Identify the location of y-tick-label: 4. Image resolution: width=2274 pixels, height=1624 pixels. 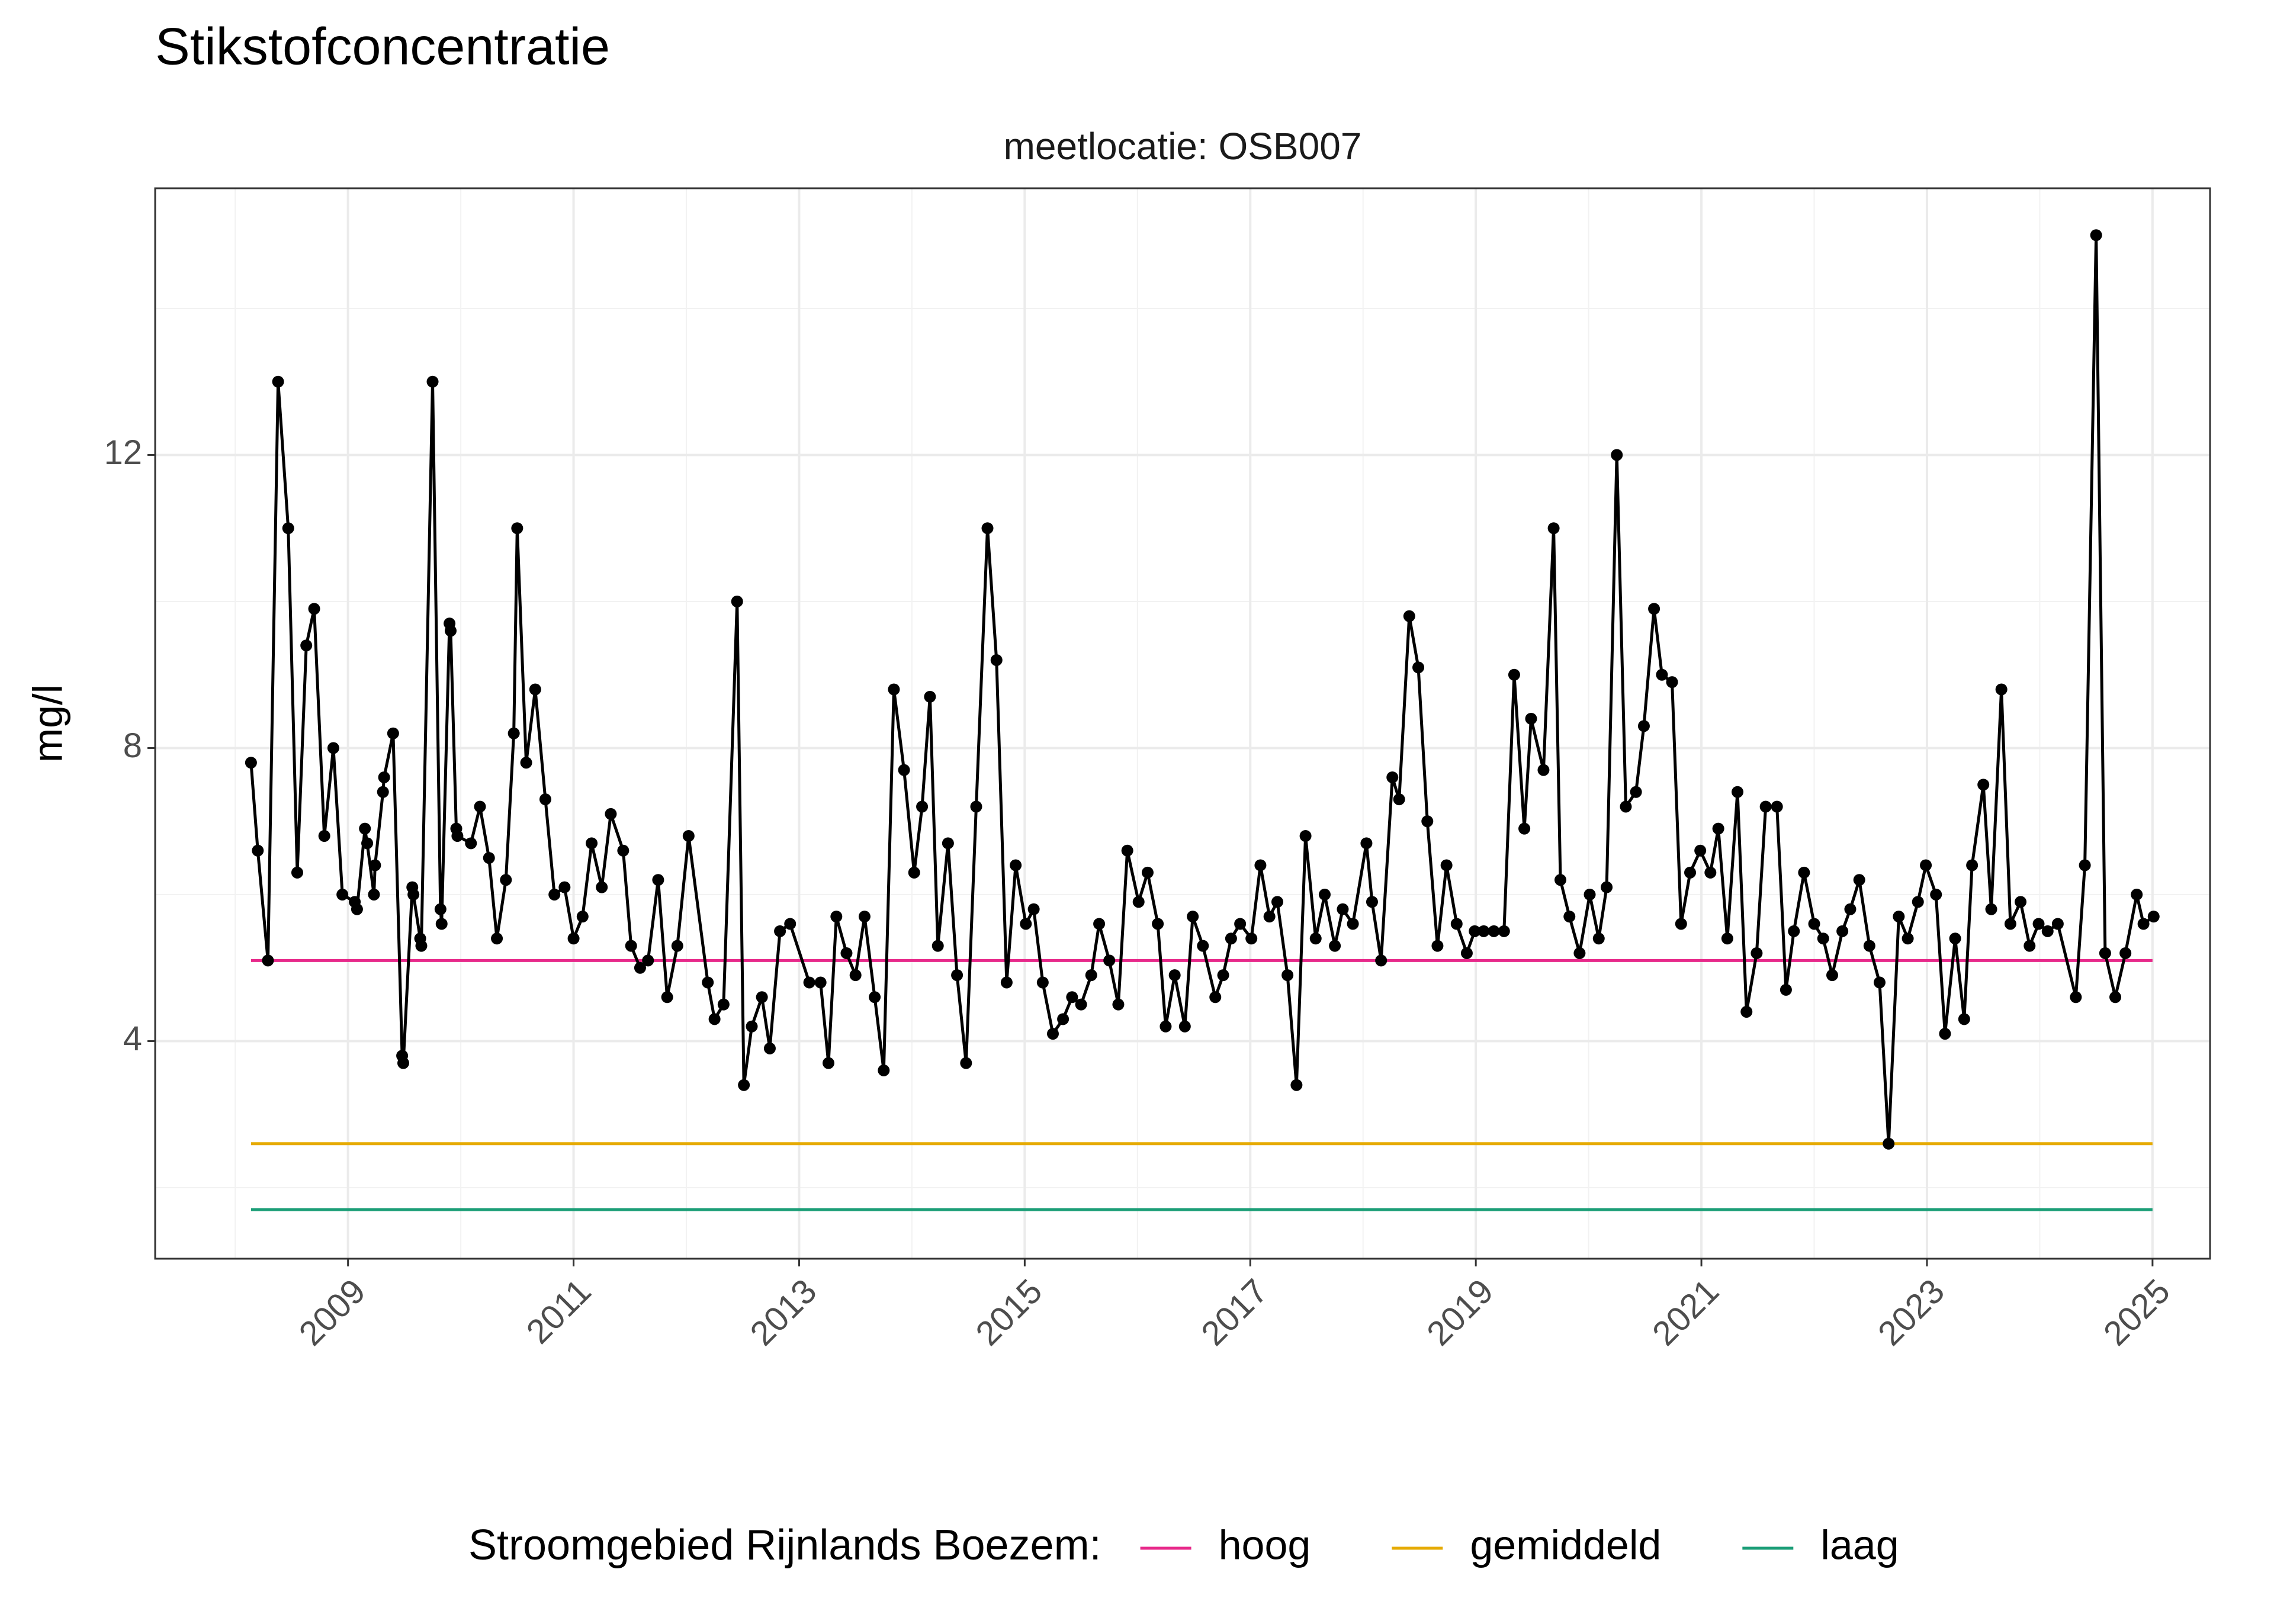
(132, 1039).